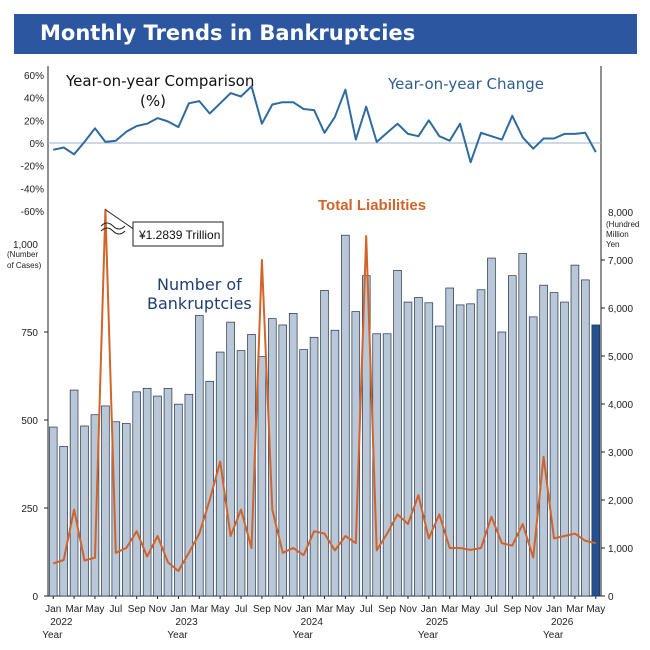 The height and width of the screenshot is (650, 650). I want to click on chart-title-bar: Monthly Trends in Bankruptcies, so click(325, 34).